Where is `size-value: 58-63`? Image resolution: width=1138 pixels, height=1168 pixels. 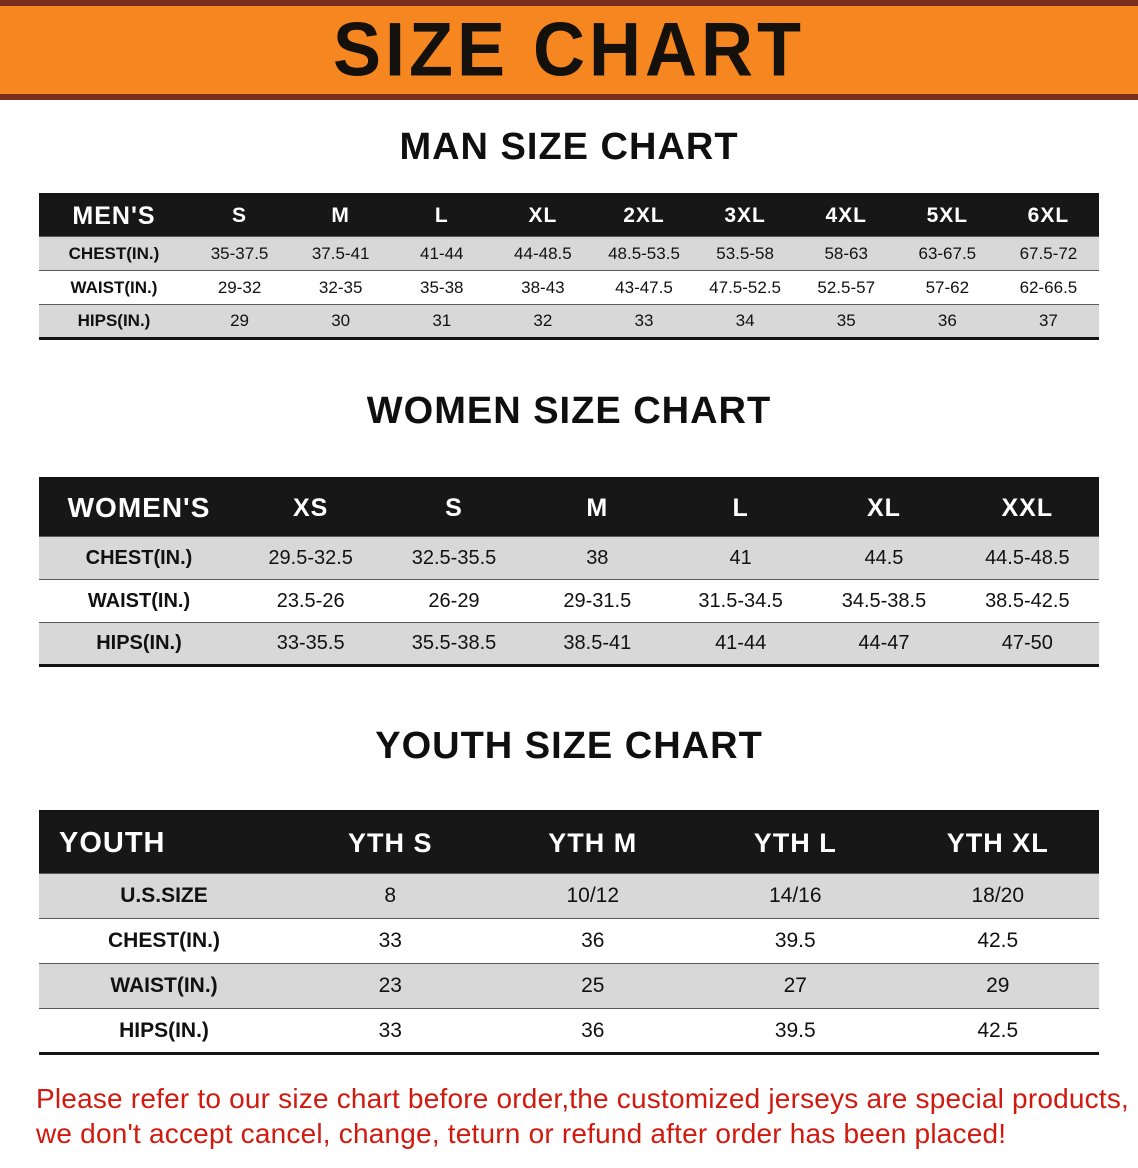
size-value: 58-63 is located at coordinates (846, 253).